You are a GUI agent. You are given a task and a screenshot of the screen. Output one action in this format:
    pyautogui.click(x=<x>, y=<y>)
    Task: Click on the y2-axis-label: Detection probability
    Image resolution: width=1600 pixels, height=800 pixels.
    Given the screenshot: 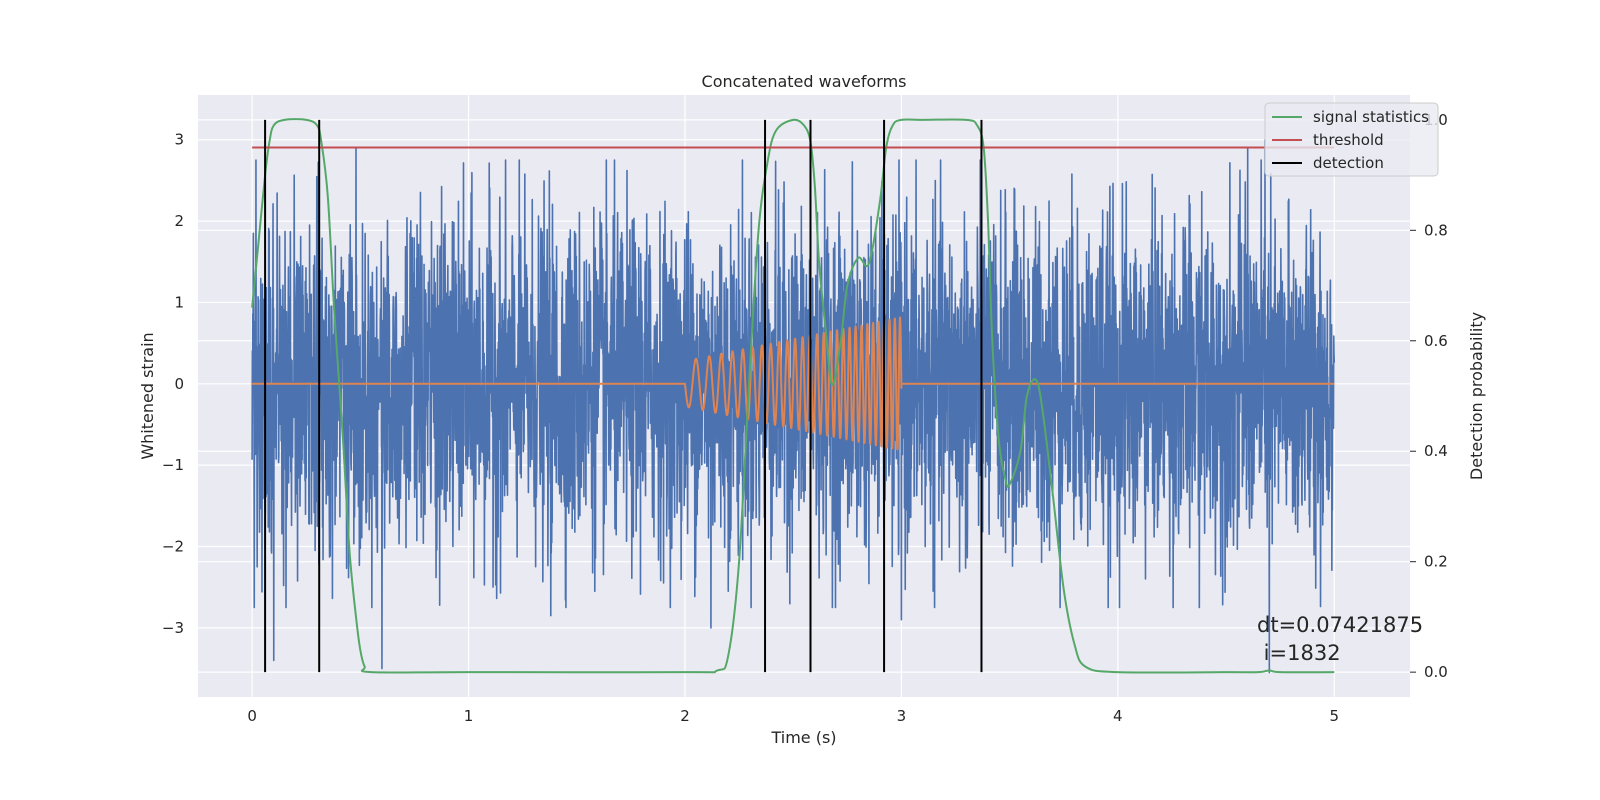 What is the action you would take?
    pyautogui.click(x=1476, y=396)
    